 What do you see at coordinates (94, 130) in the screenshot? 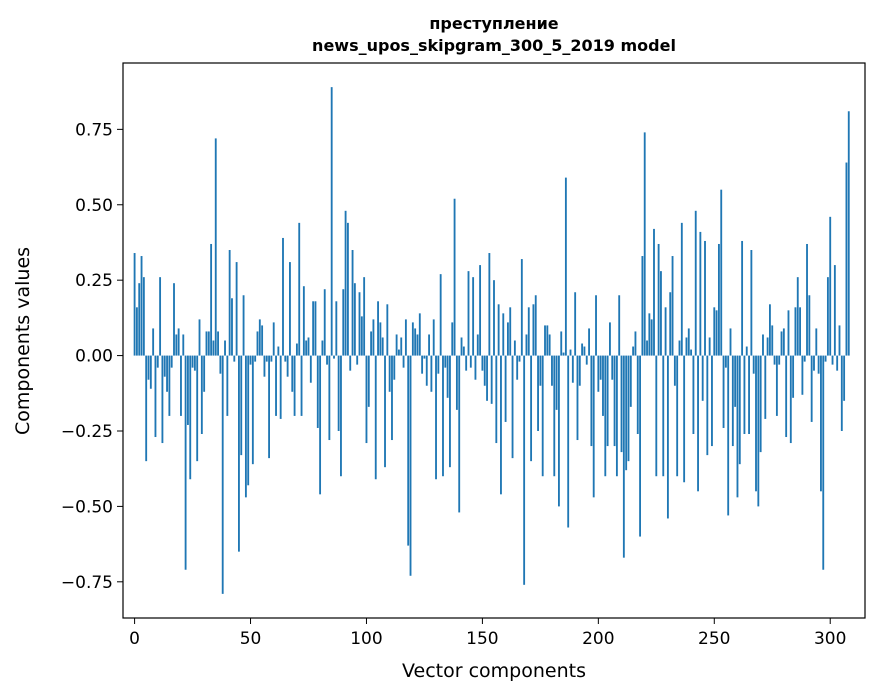
I see `y-tick-label: 0.75` at bounding box center [94, 130].